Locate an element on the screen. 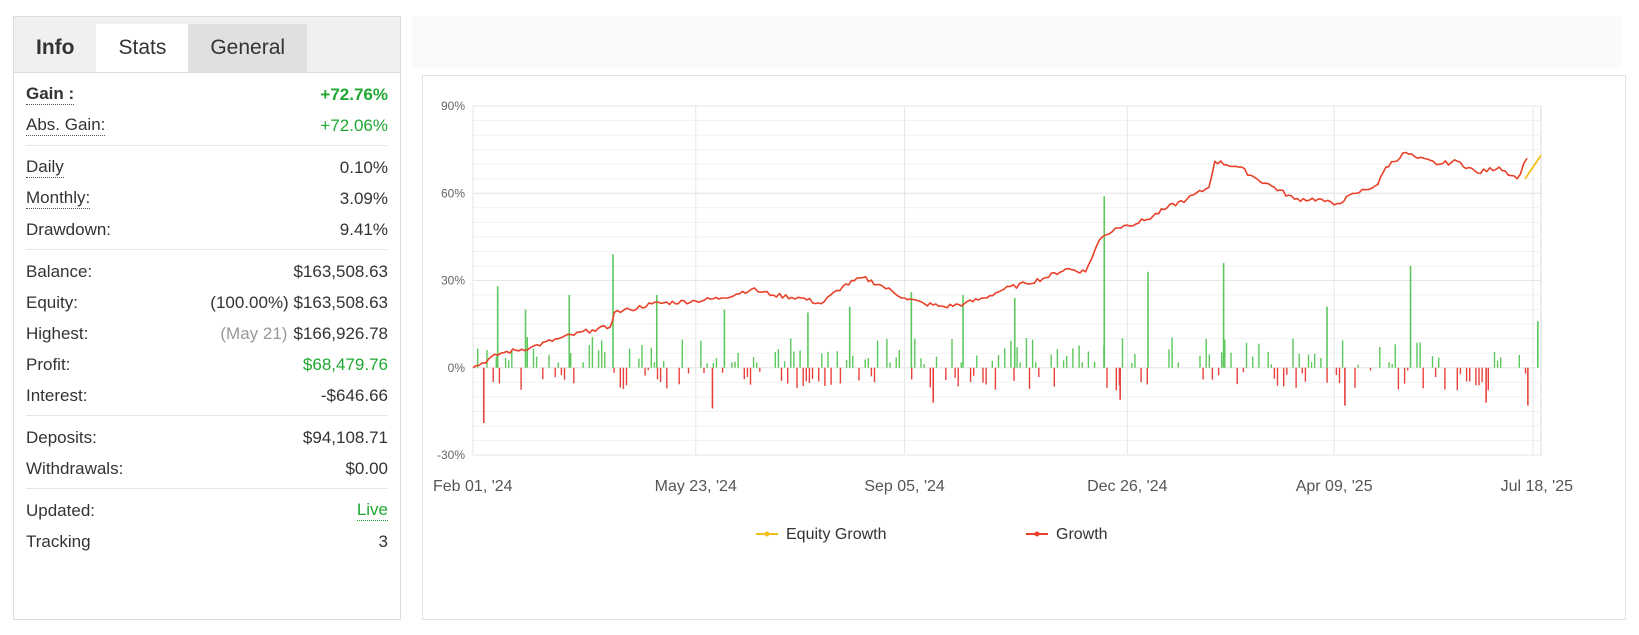 The width and height of the screenshot is (1639, 635). legend-swatch-marker is located at coordinates (767, 534).